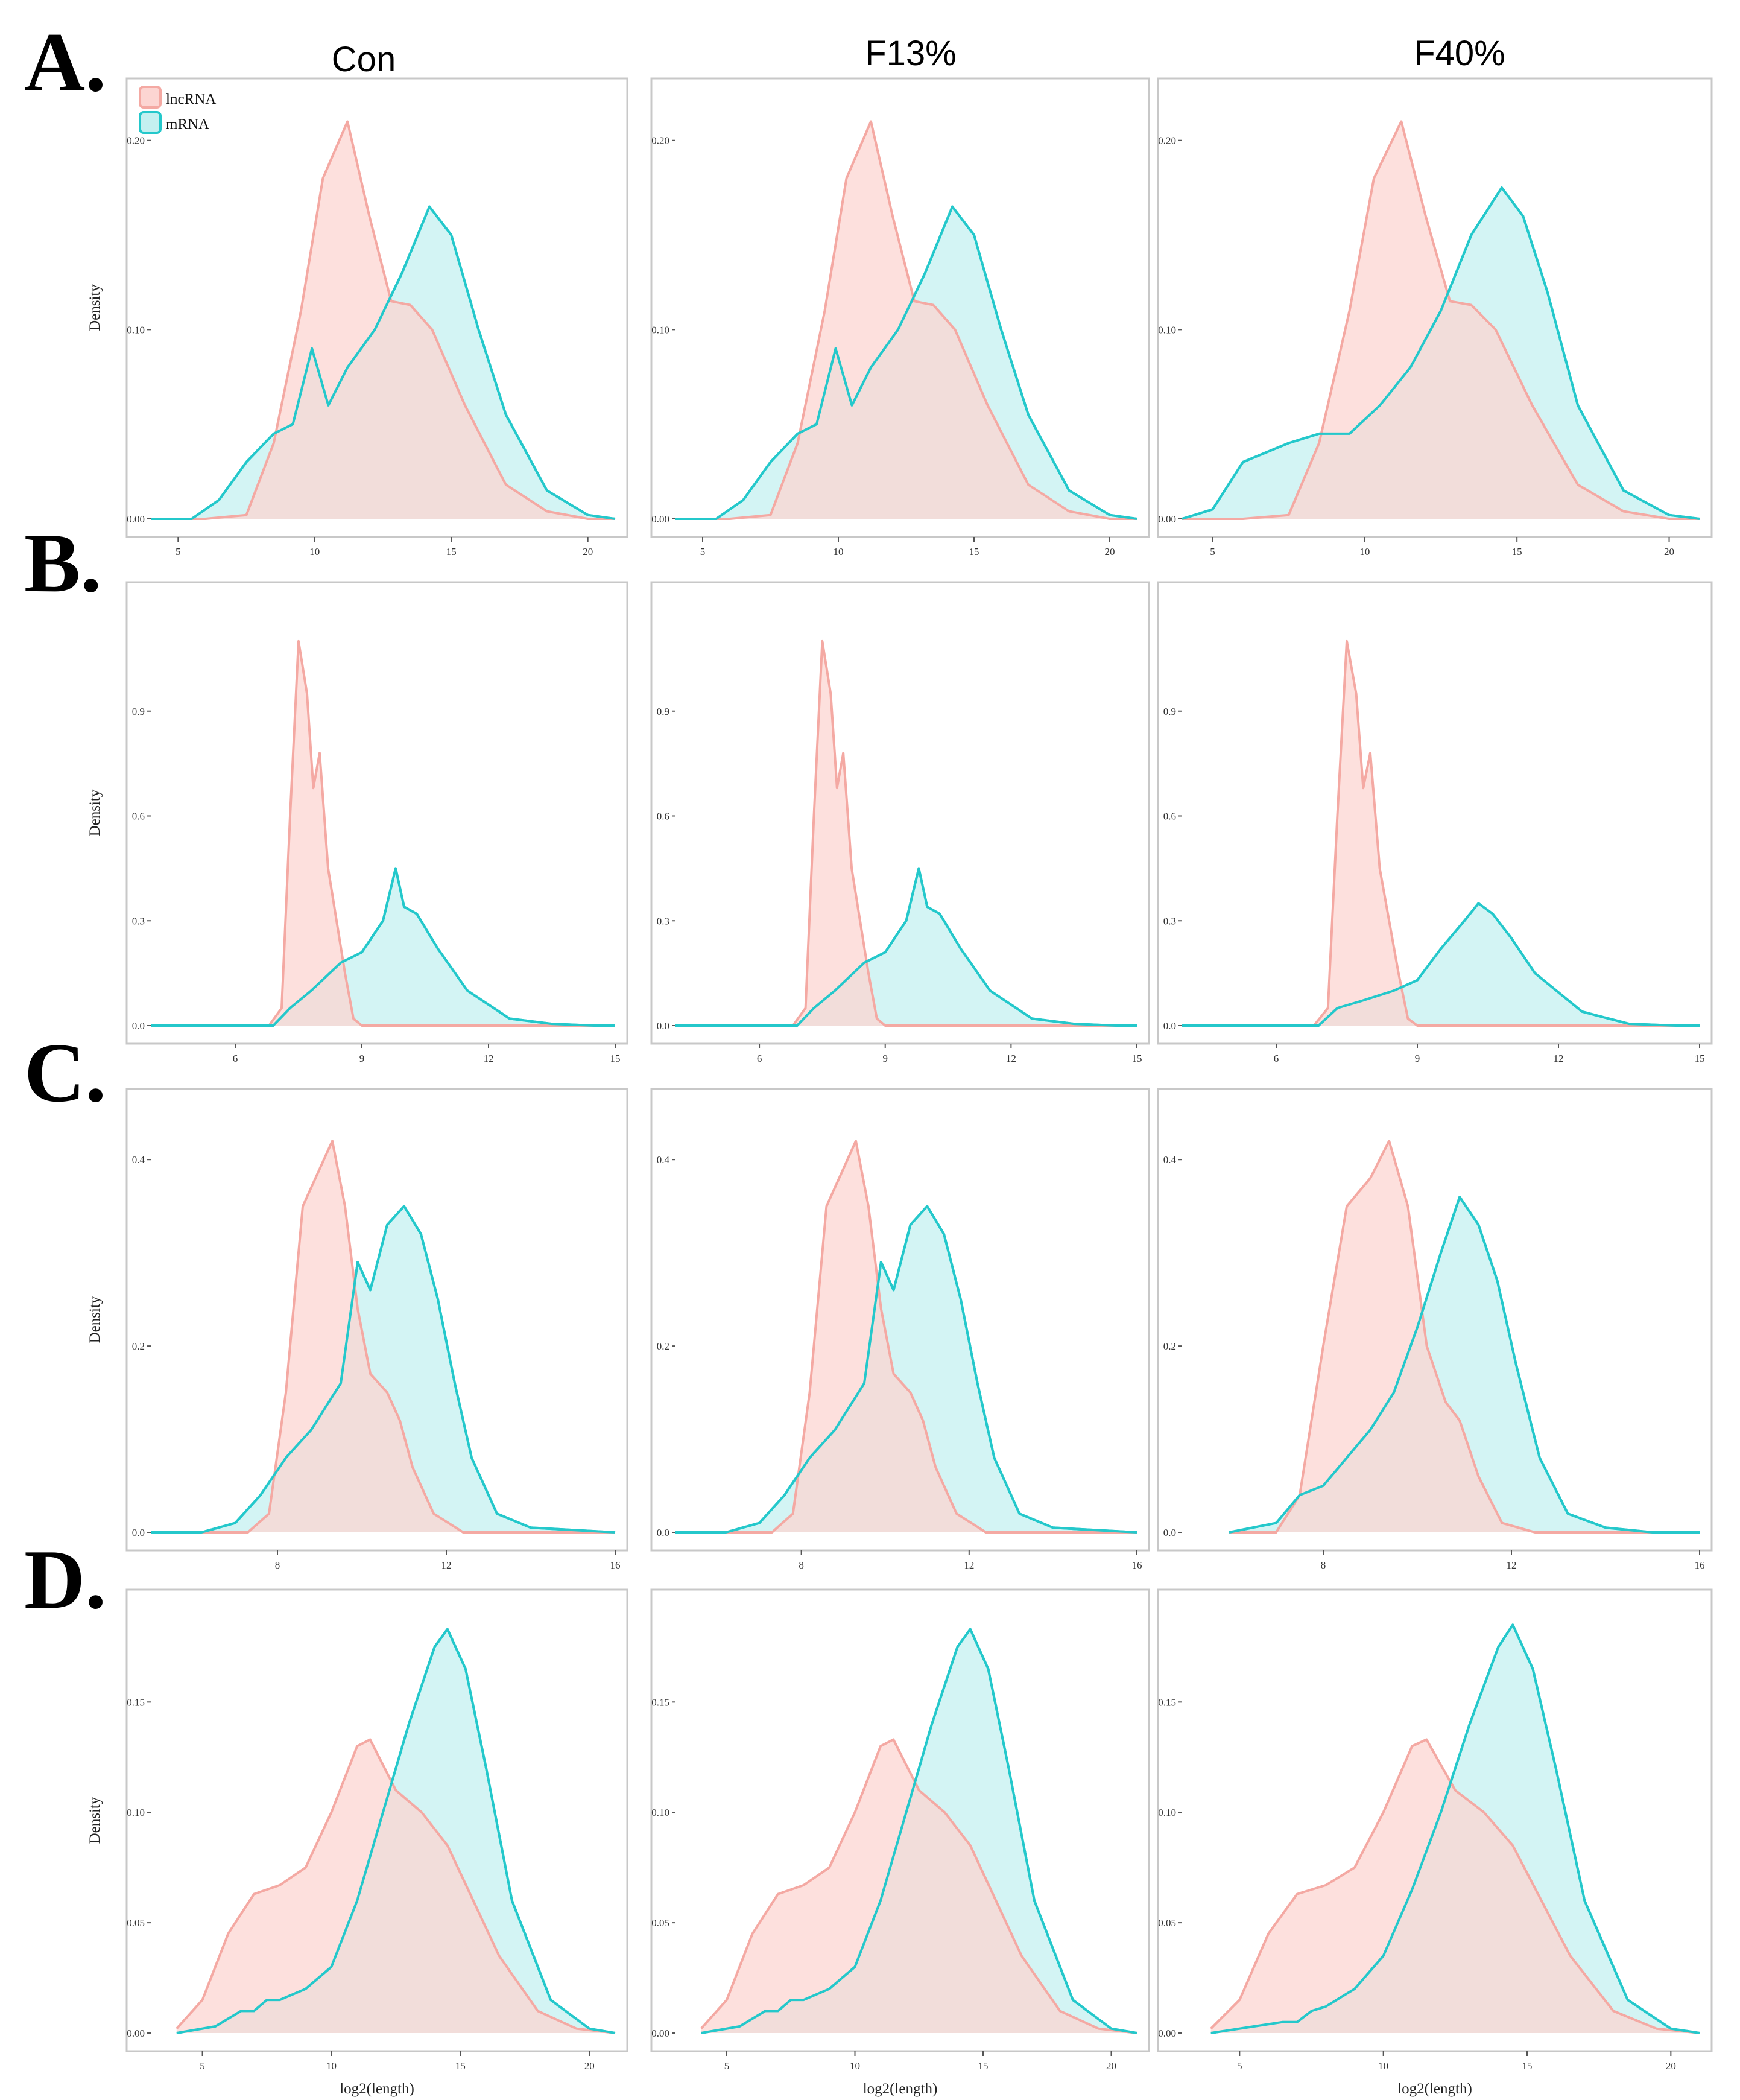 The image size is (1740, 2100). I want to click on column-title-con: Con, so click(364, 59).